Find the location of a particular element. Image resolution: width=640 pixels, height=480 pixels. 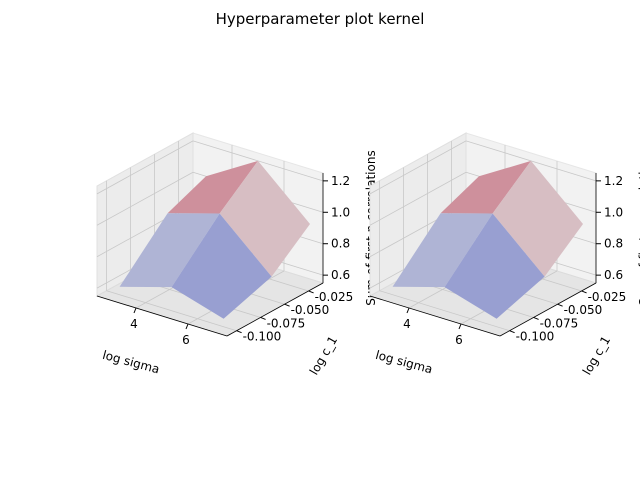

z-axis-label: Sum of first n correlations is located at coordinates (638, 227).